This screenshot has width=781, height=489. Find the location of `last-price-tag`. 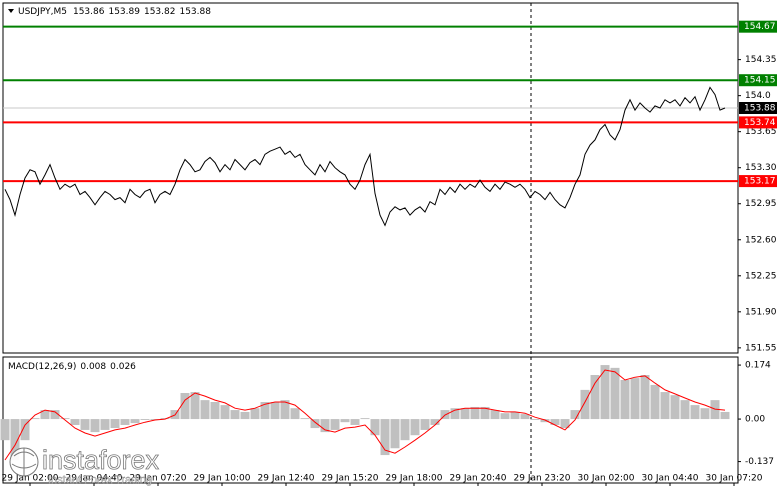

last-price-tag is located at coordinates (758, 108).